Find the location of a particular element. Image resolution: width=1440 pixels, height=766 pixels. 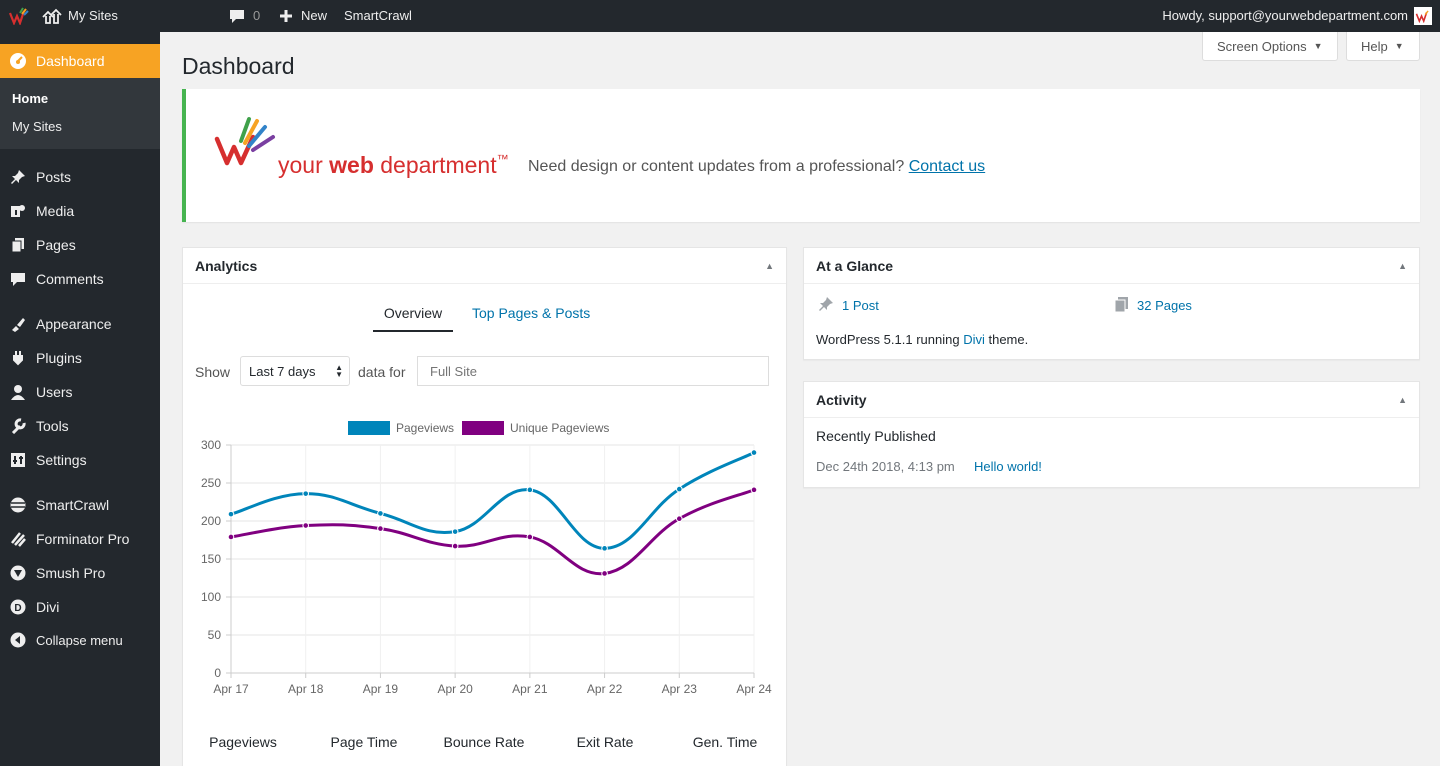

submenu-my-sites: My Sites is located at coordinates (37, 126).